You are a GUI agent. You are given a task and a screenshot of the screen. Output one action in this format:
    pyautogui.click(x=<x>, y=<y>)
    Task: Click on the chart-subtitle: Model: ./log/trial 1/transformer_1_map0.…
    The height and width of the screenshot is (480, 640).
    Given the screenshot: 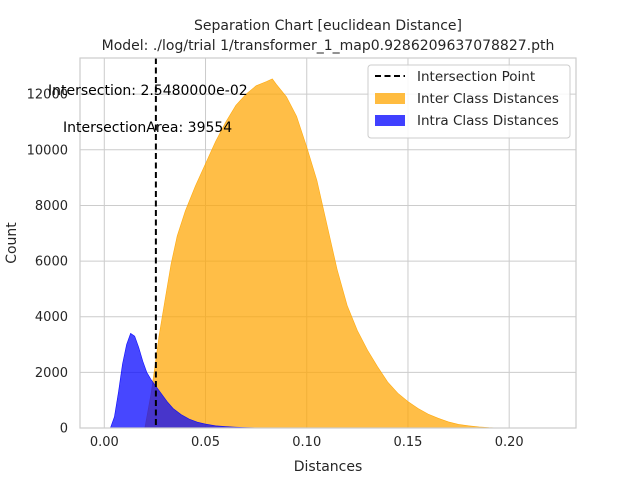 What is the action you would take?
    pyautogui.click(x=328, y=46)
    